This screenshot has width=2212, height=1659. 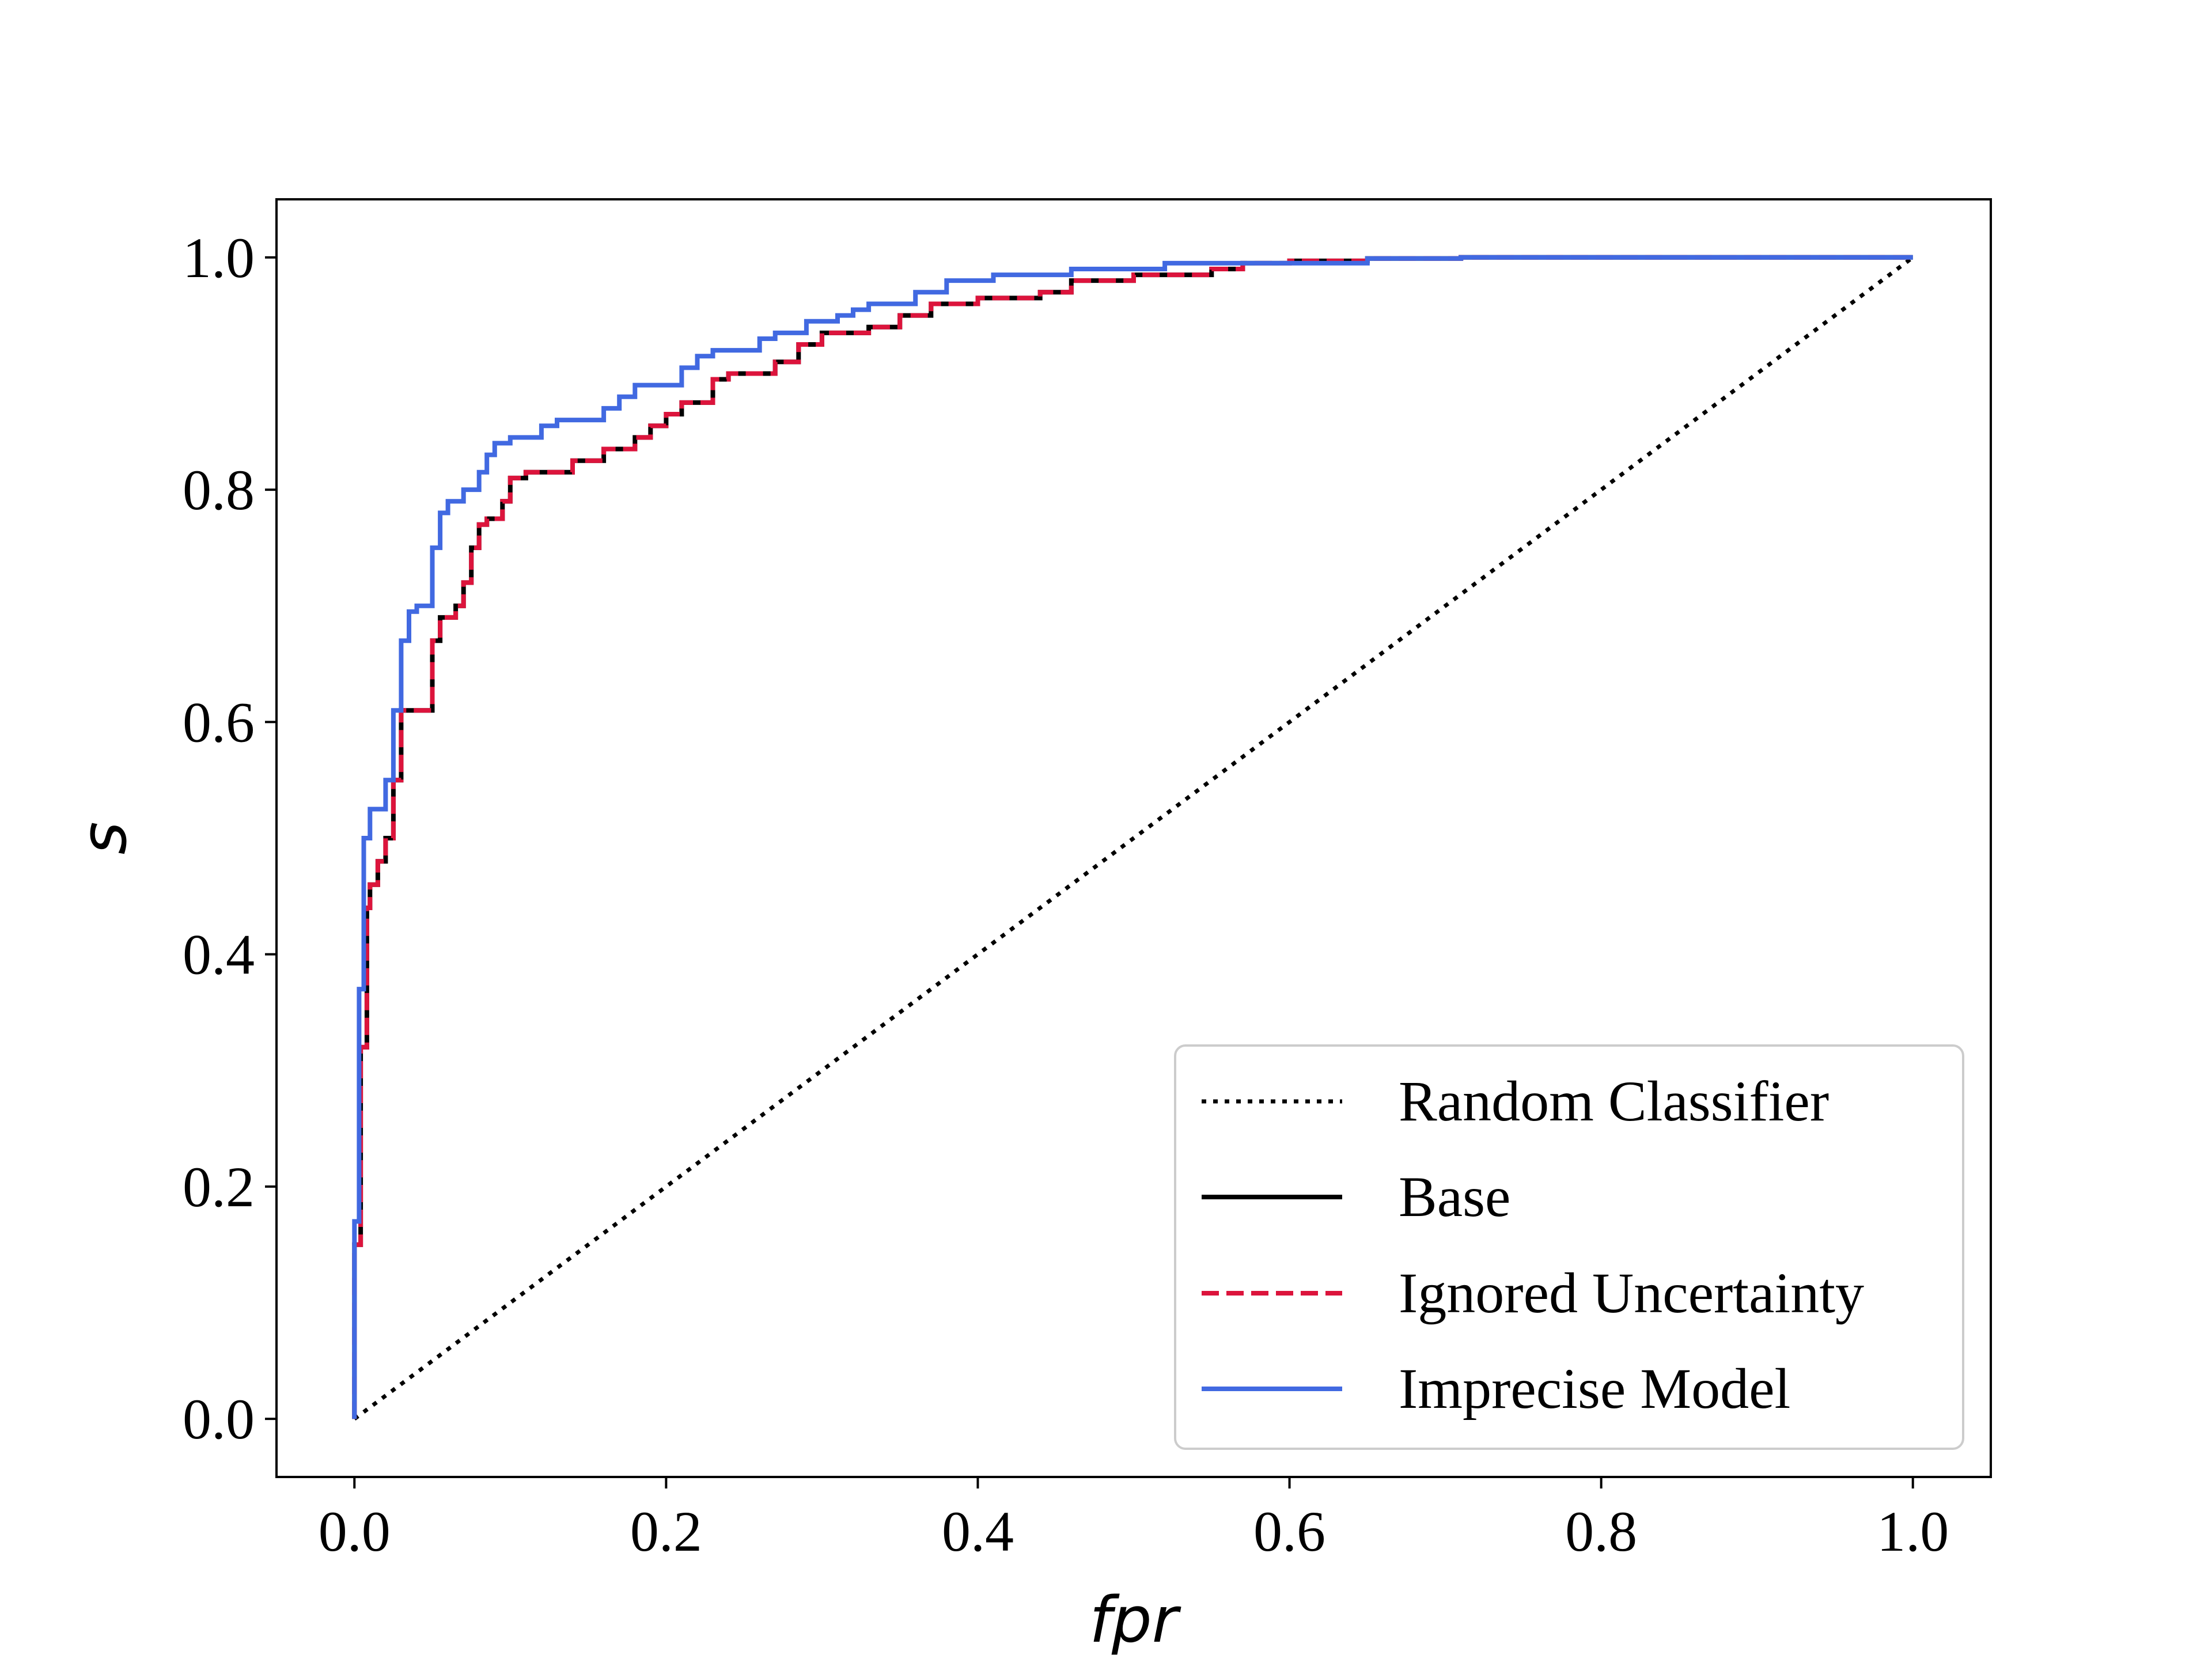 What do you see at coordinates (1614, 1101) in the screenshot?
I see `legend-label-random-classifier: Random Classifier` at bounding box center [1614, 1101].